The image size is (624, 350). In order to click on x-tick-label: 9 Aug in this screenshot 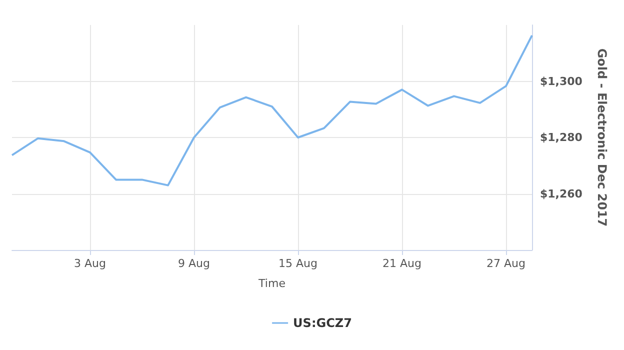, I will do `click(194, 263)`.